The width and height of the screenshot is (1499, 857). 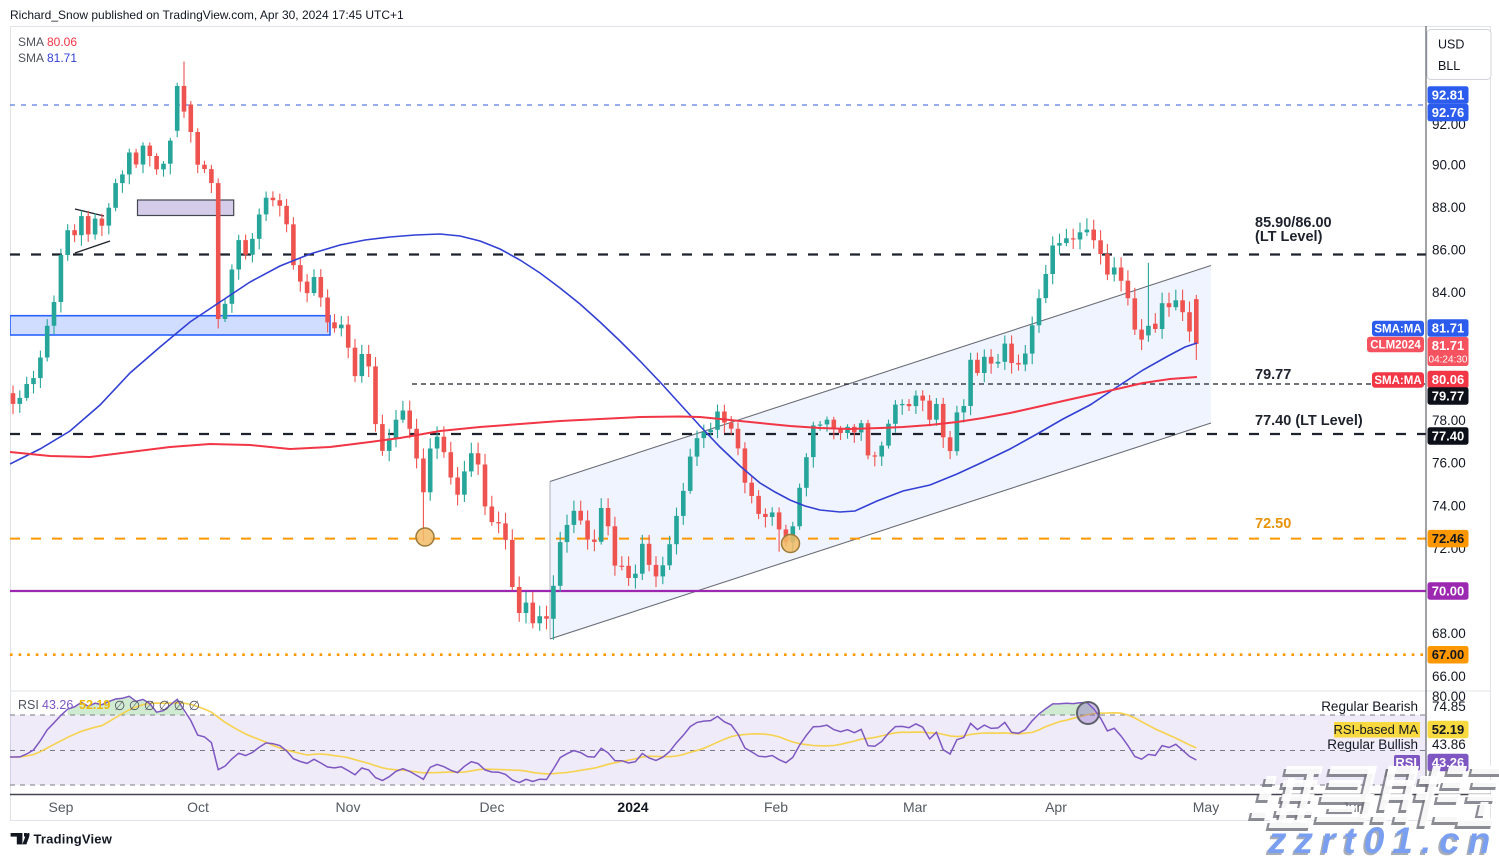 What do you see at coordinates (1449, 676) in the screenshot?
I see `svg-text: 66.00` at bounding box center [1449, 676].